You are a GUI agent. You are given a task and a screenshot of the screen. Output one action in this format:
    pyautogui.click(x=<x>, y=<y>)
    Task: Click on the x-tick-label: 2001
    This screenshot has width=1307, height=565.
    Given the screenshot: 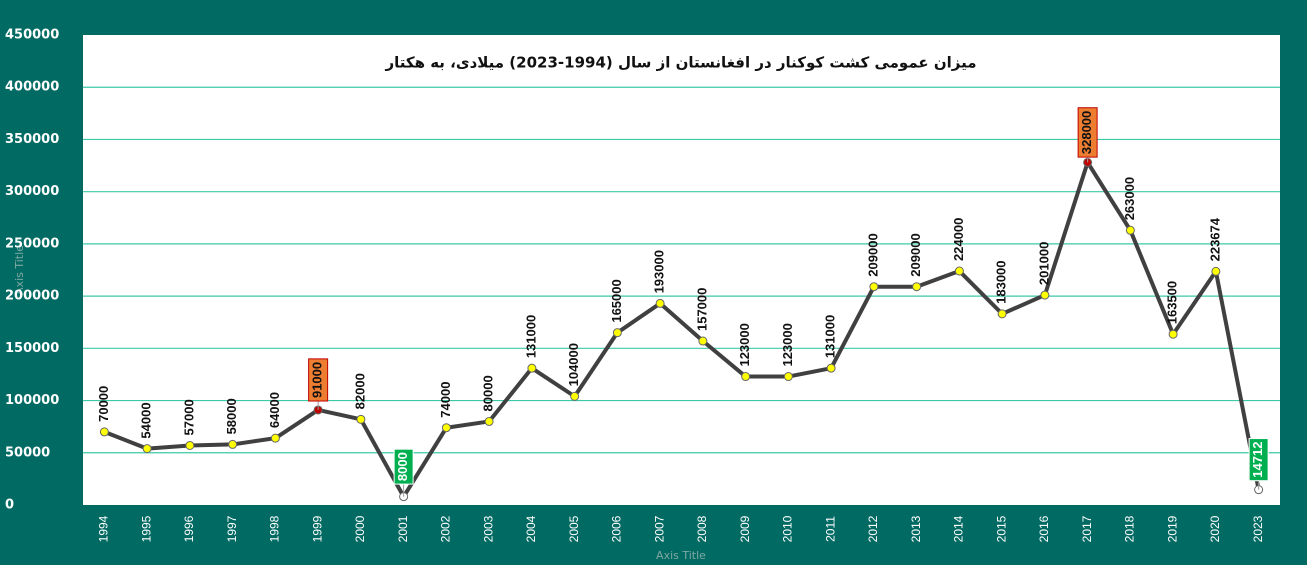 What is the action you would take?
    pyautogui.click(x=403, y=528)
    